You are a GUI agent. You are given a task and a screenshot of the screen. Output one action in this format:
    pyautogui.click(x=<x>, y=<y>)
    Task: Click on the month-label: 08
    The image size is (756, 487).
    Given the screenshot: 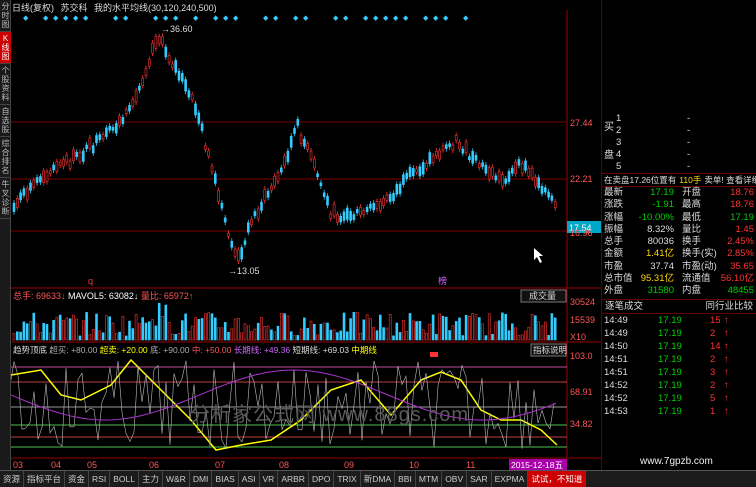 What is the action you would take?
    pyautogui.click(x=284, y=465)
    